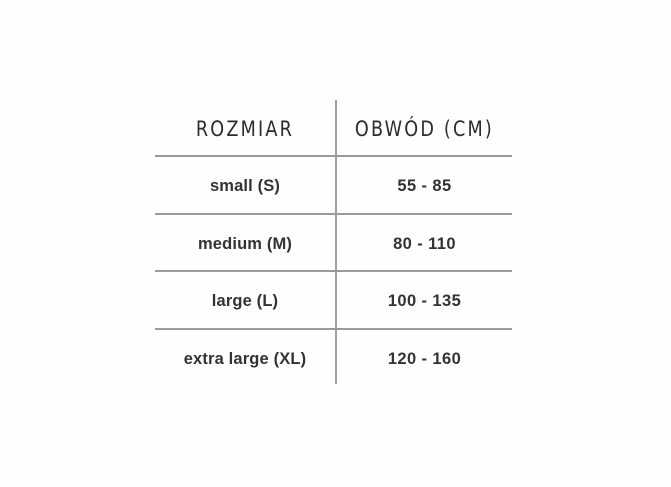  I want to click on table-row: small (S), so click(245, 185).